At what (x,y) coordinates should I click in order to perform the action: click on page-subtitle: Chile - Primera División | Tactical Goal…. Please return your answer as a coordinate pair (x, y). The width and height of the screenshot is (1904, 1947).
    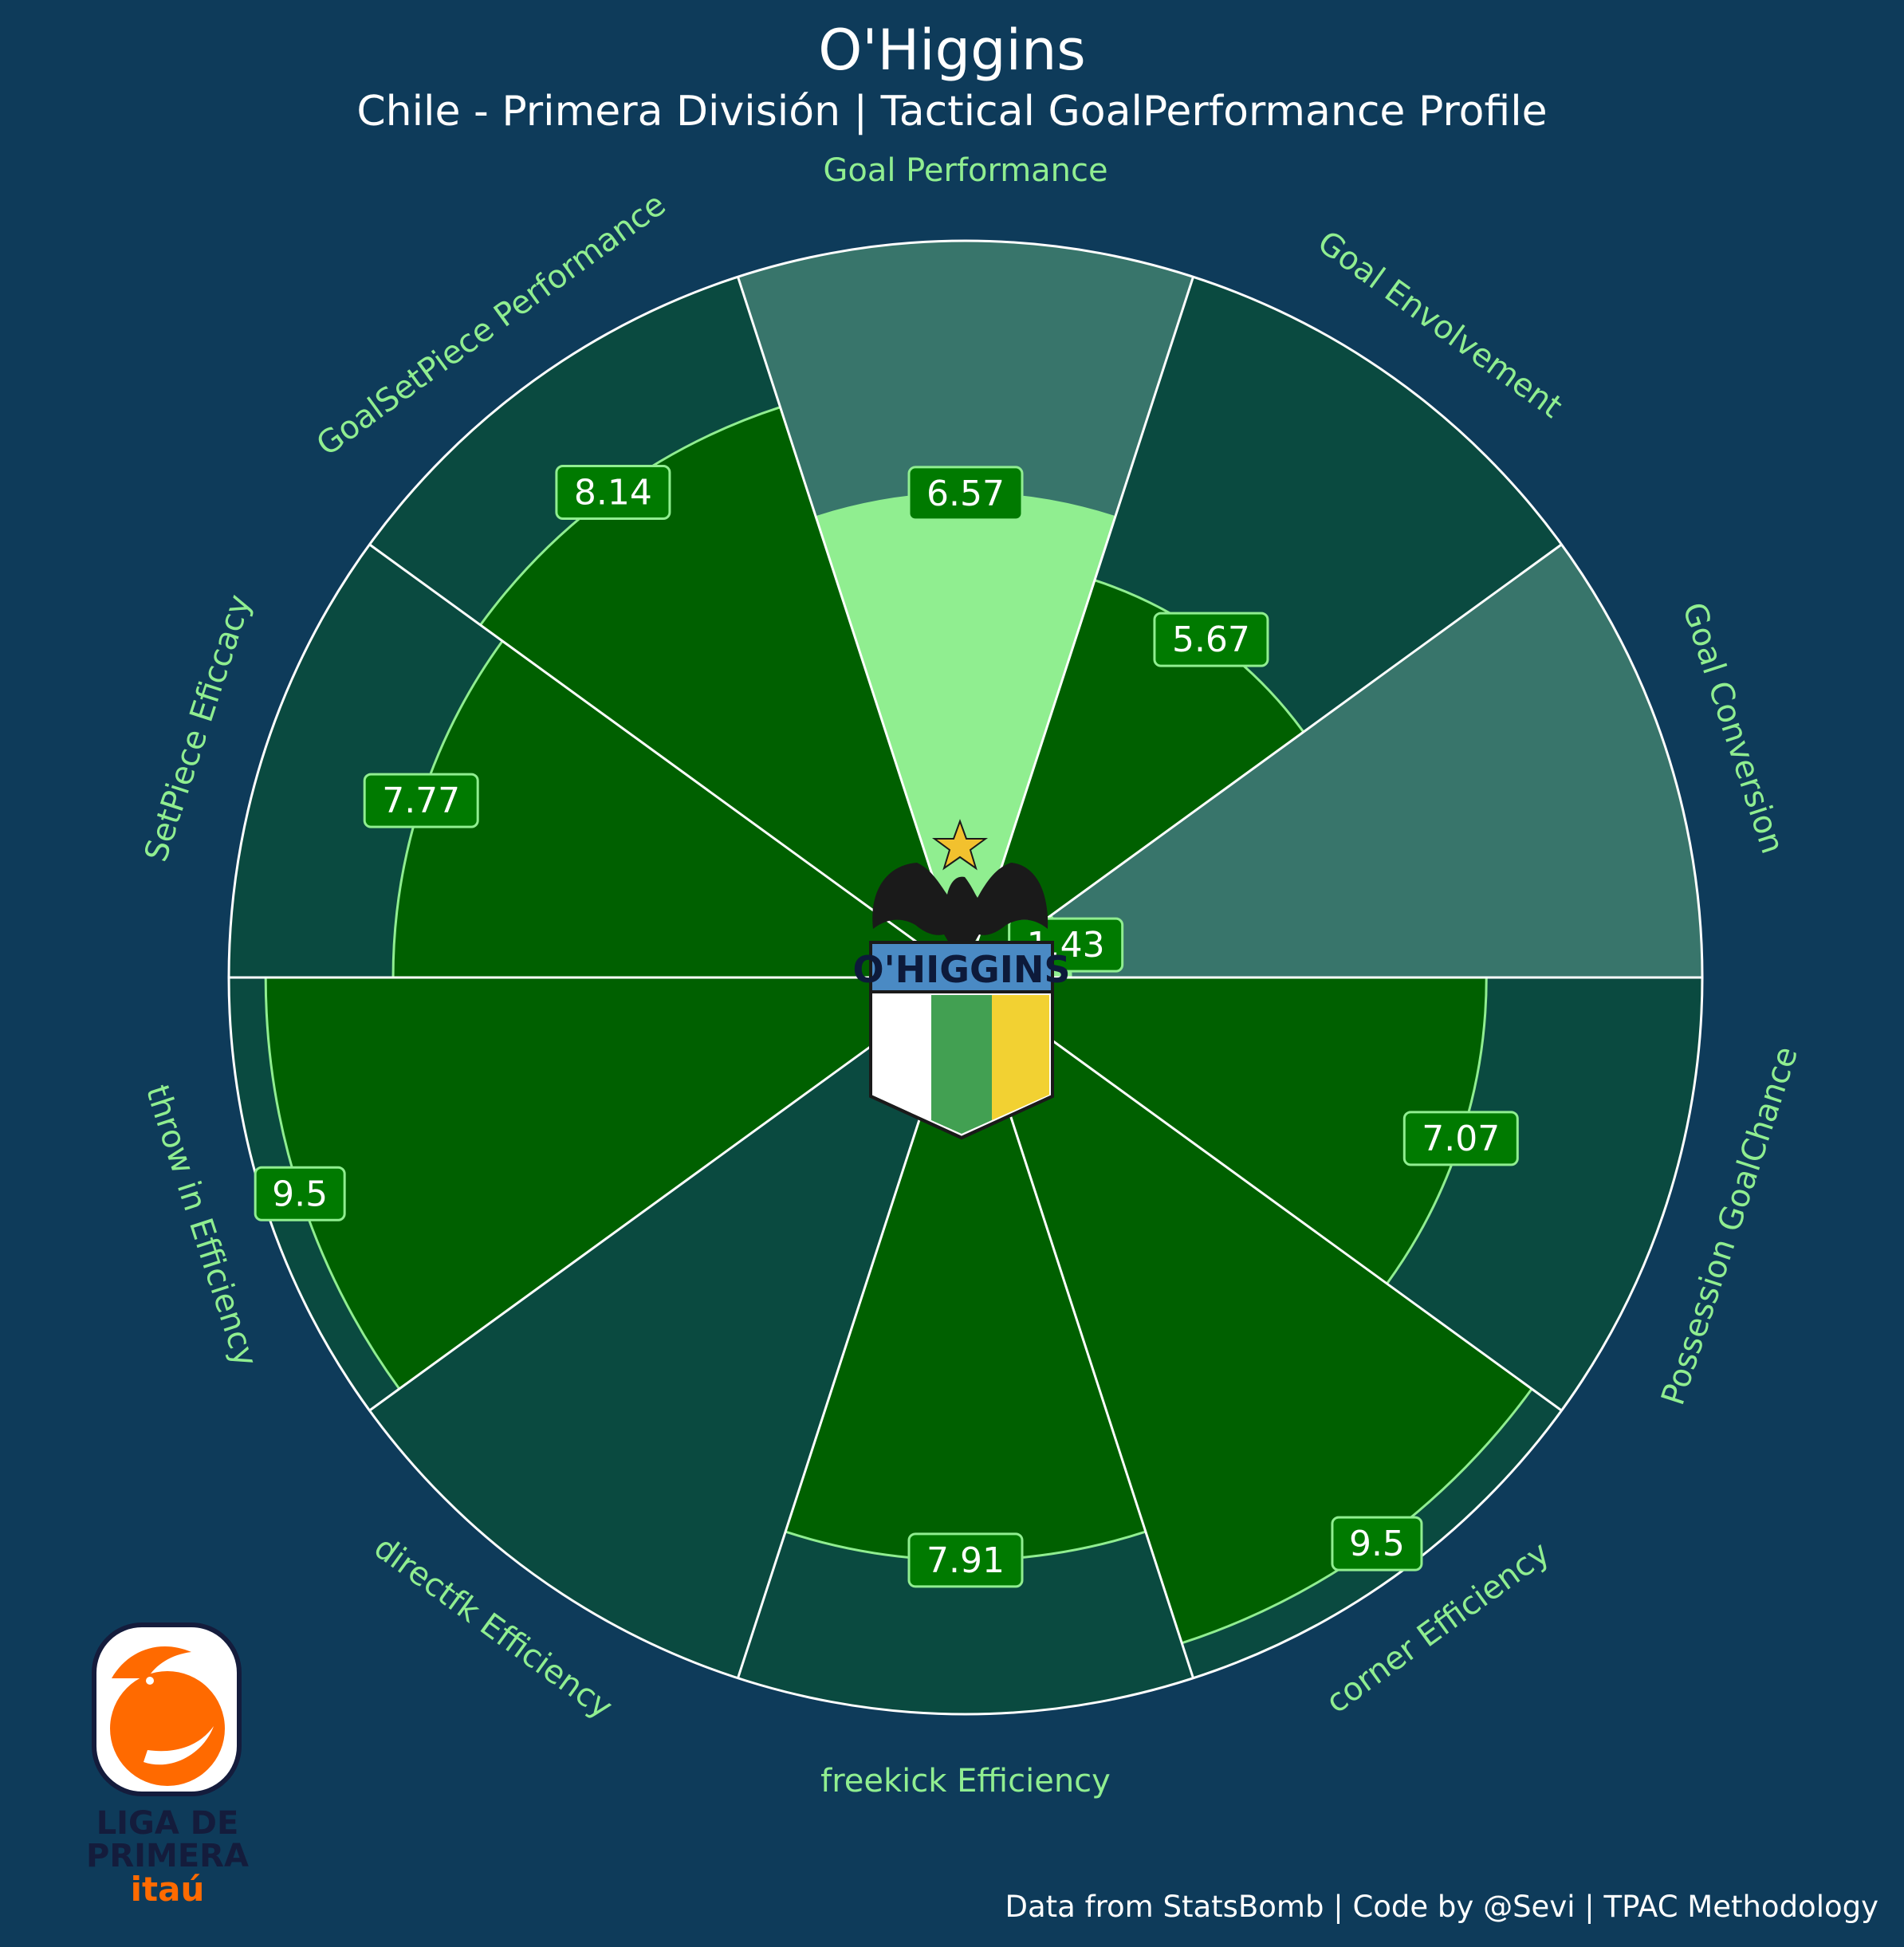
    Looking at the image, I should click on (952, 112).